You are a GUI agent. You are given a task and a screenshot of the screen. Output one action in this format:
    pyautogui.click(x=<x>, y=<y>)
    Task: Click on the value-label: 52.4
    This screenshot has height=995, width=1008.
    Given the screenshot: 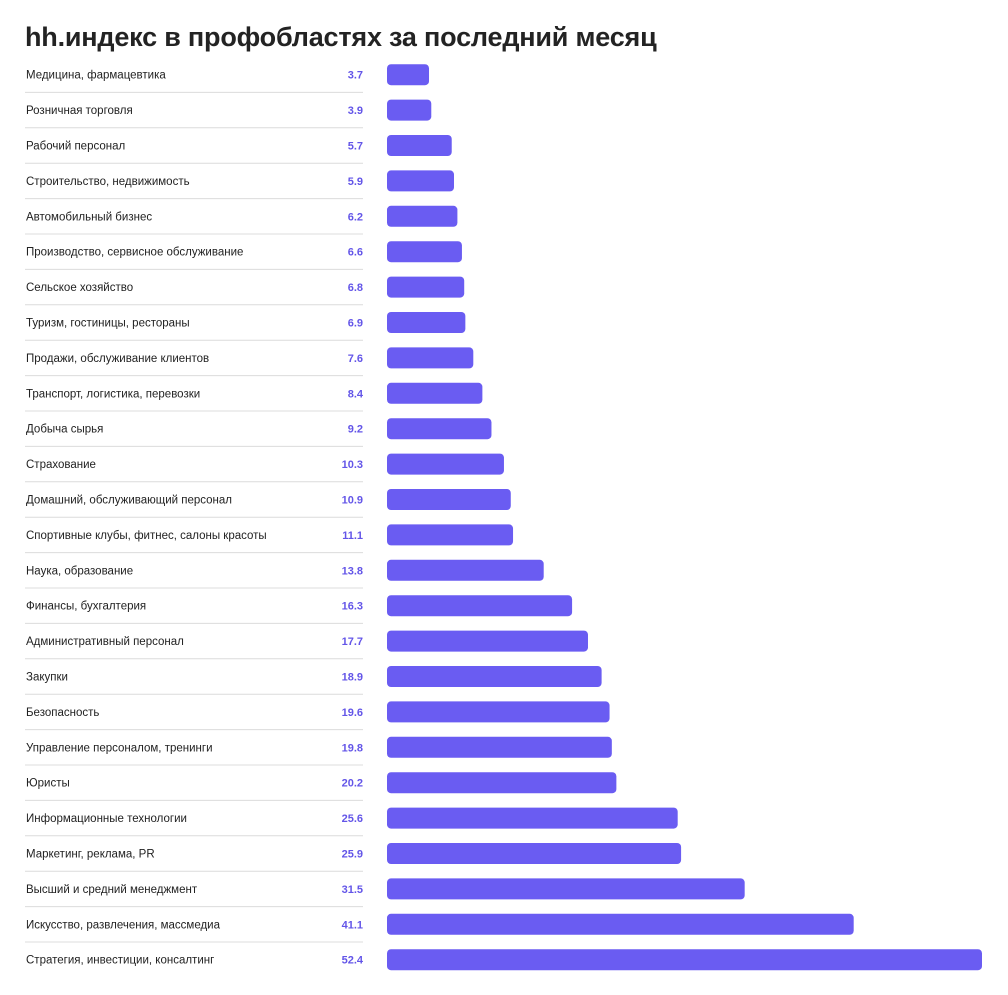 What is the action you would take?
    pyautogui.click(x=353, y=961)
    